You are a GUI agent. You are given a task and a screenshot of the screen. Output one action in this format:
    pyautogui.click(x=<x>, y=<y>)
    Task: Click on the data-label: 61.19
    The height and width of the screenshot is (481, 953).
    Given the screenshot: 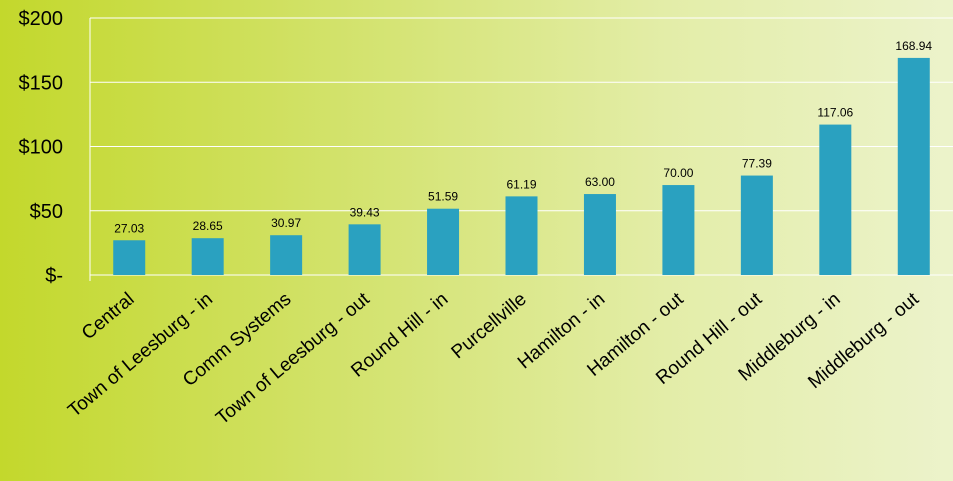 What is the action you would take?
    pyautogui.click(x=521, y=184)
    